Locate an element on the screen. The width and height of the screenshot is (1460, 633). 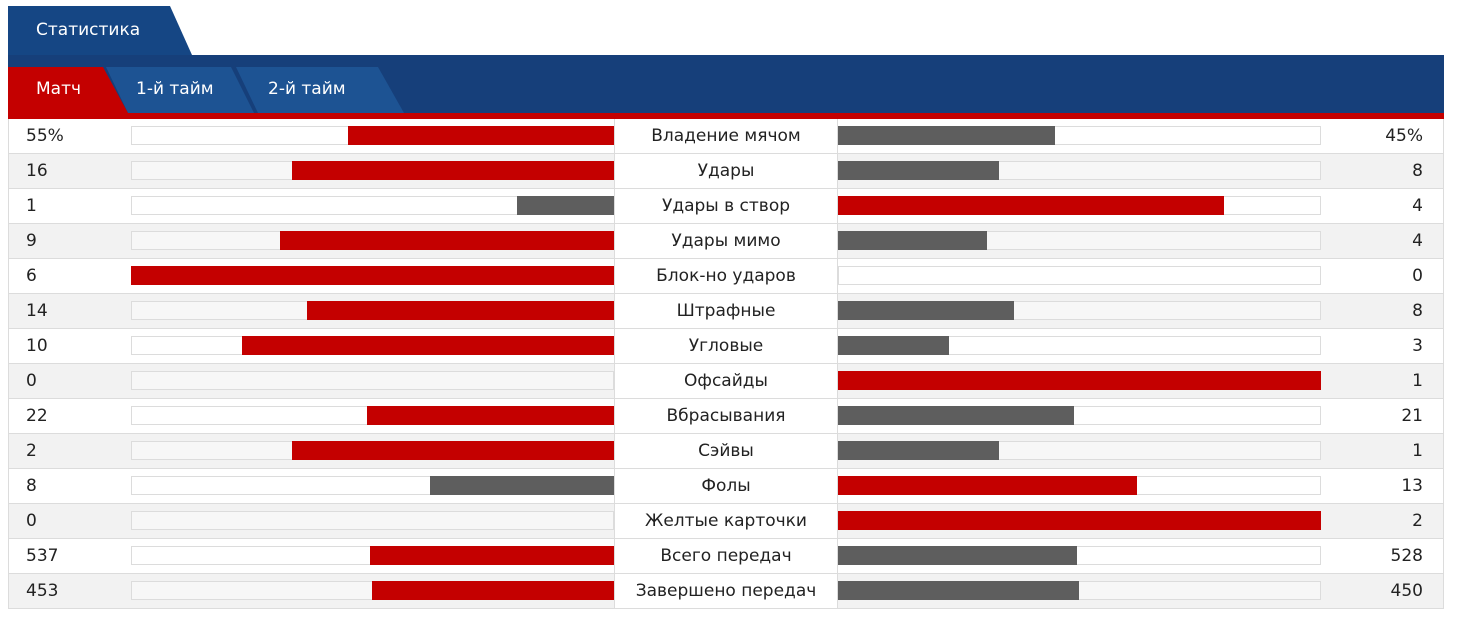
period-tab-bar: 2-й тайм 1-й тайм Матч is located at coordinates (726, 87).